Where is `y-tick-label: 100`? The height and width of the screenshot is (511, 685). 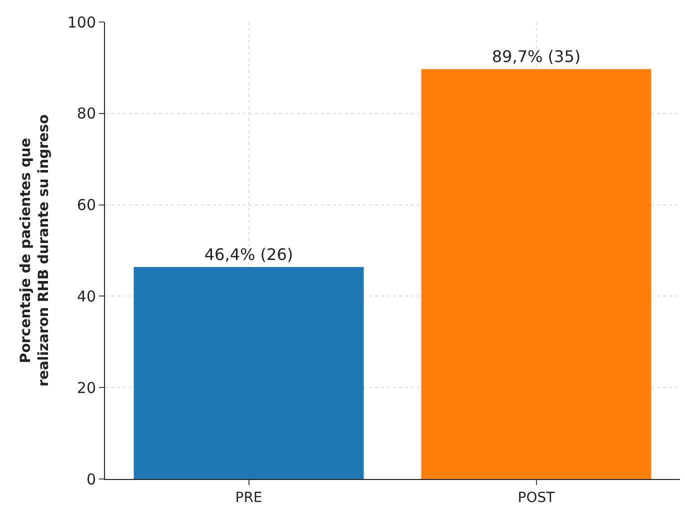
y-tick-label: 100 is located at coordinates (81, 22).